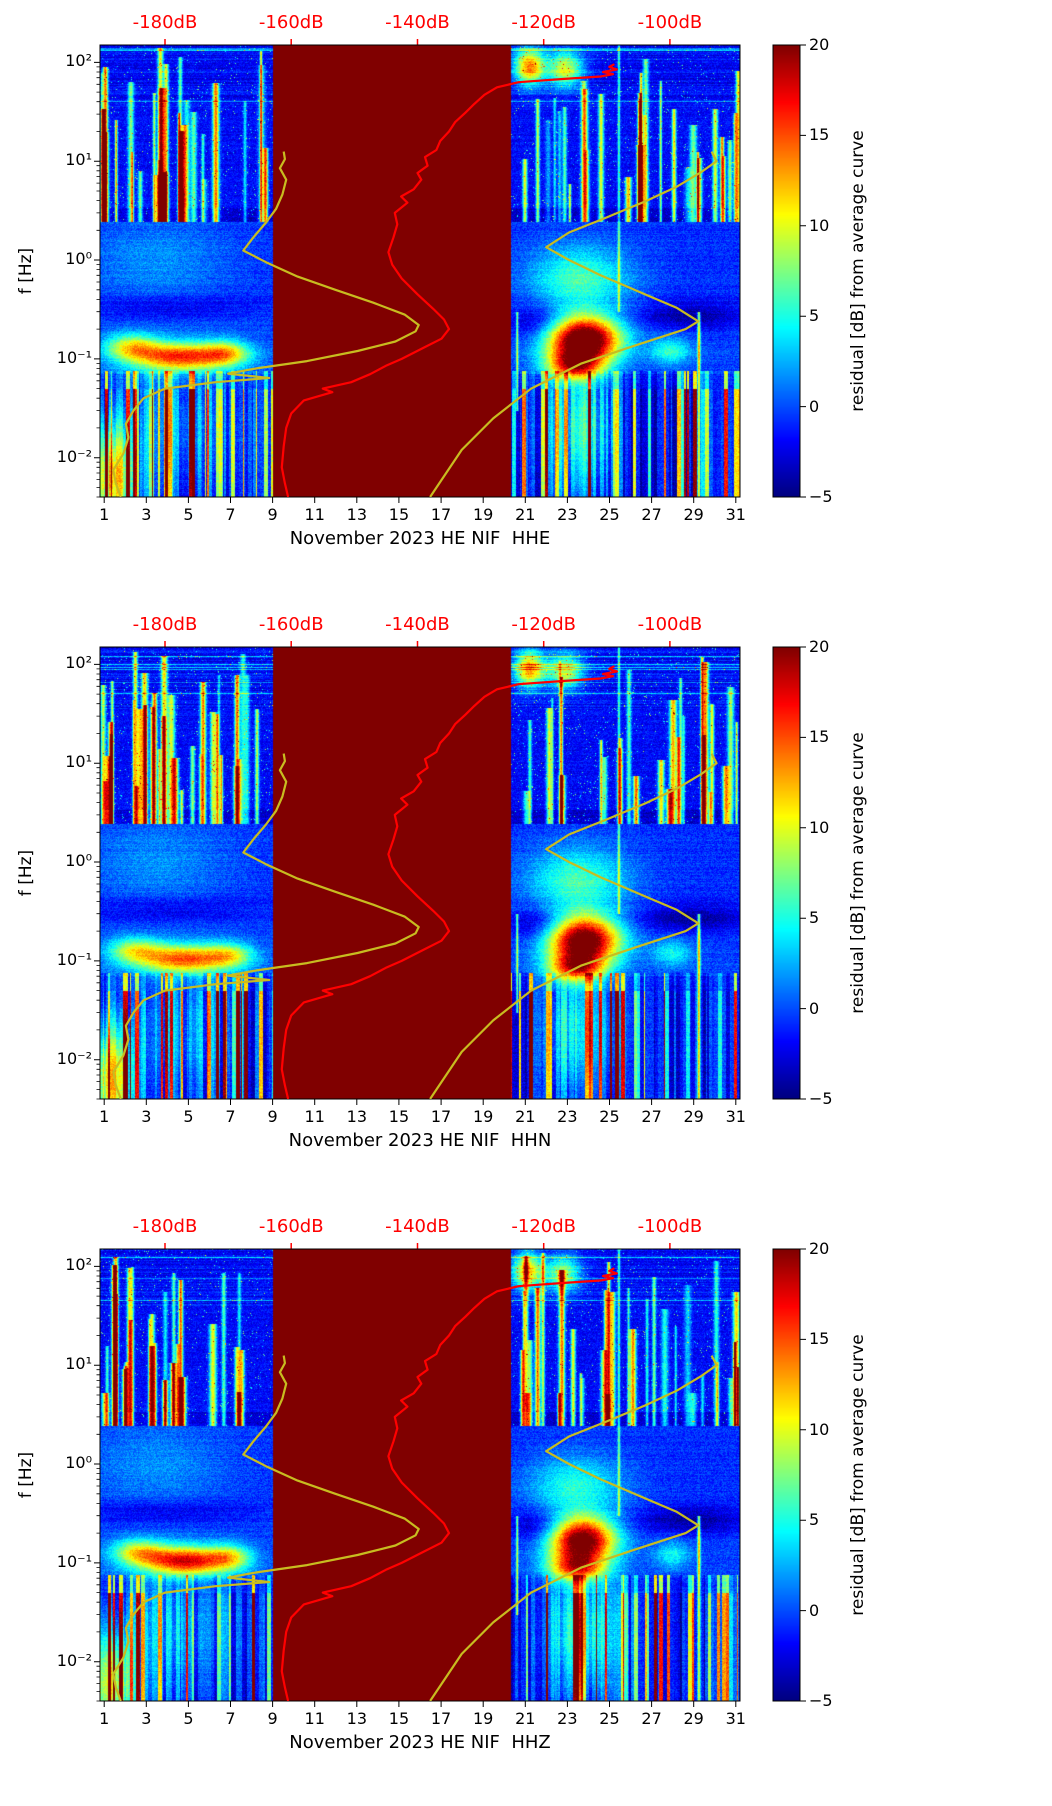 Image resolution: width=1052 pixels, height=1806 pixels. I want to click on top-db-label: -160dB, so click(291, 22).